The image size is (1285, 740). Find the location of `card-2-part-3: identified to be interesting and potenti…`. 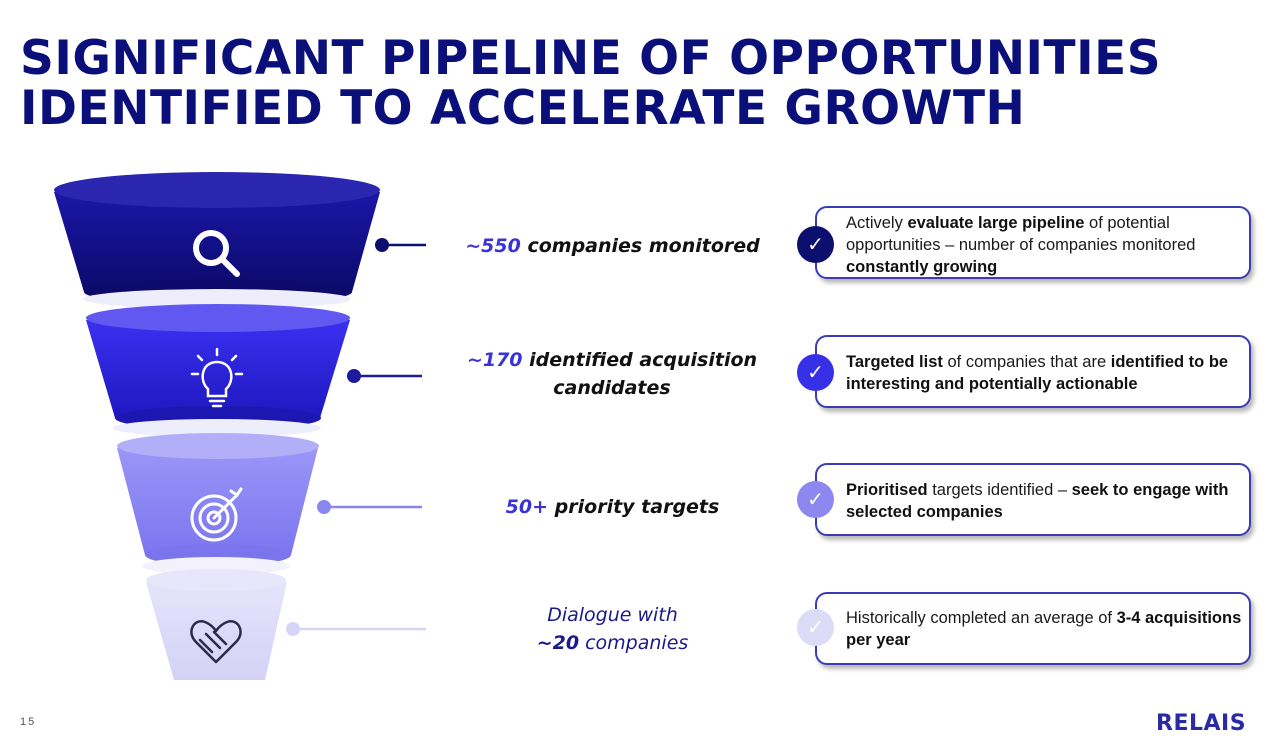

card-2-part-3: identified to be interesting and potenti… is located at coordinates (1037, 373).